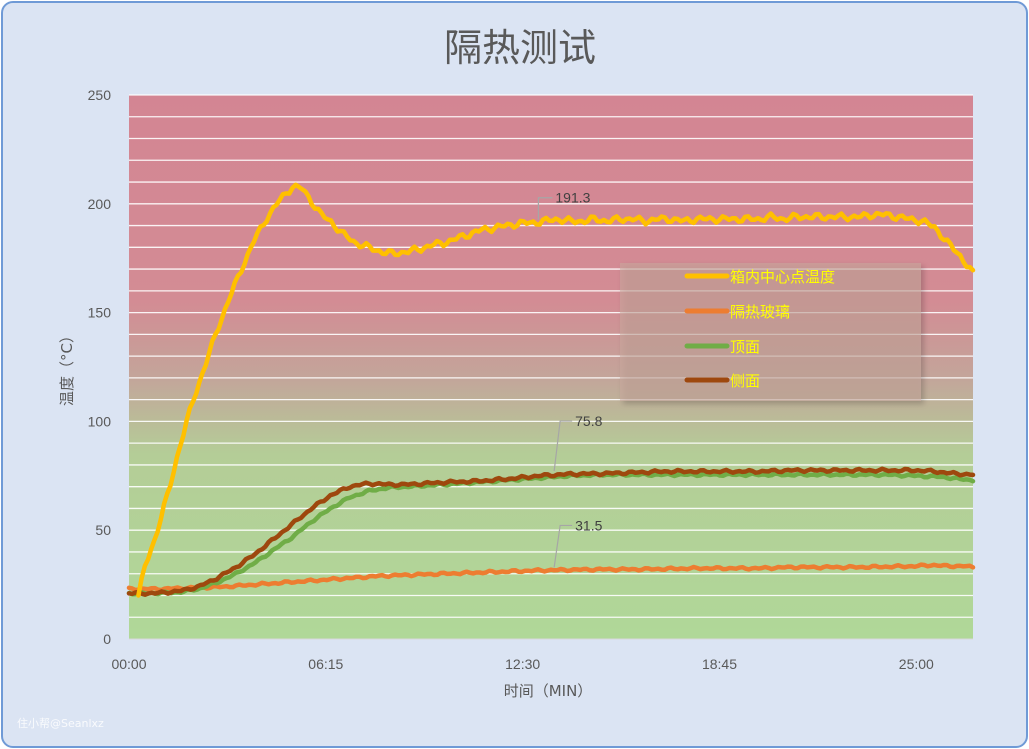 The image size is (1029, 749). I want to click on y-tick-label: 100, so click(100, 421).